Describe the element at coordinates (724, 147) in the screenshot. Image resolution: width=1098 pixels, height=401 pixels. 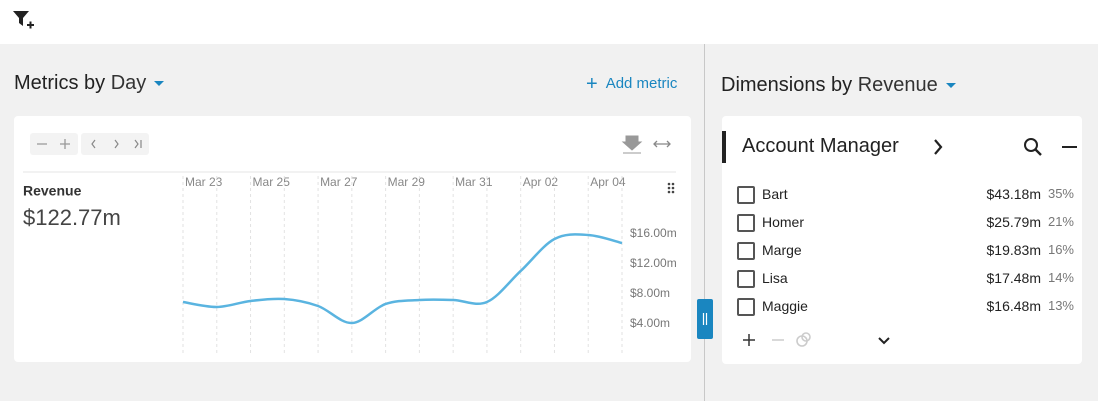
I see `panel-accent` at that location.